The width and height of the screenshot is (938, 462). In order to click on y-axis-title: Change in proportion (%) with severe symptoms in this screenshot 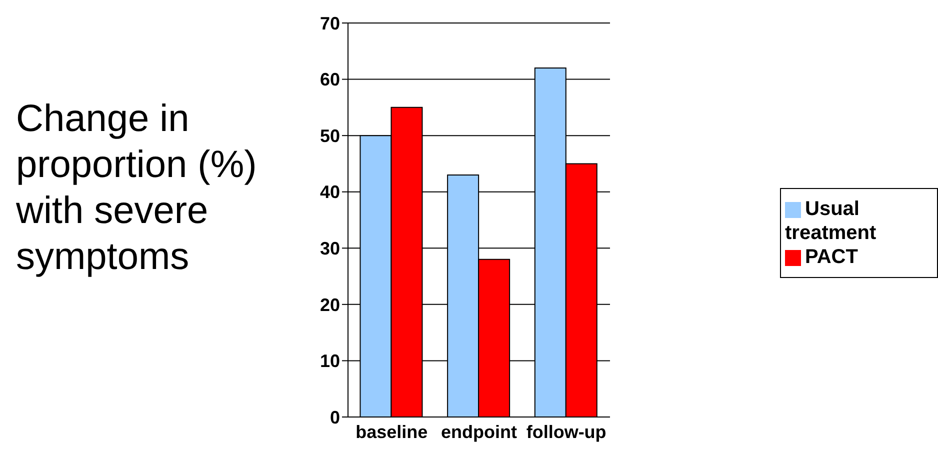, I will do `click(137, 188)`.